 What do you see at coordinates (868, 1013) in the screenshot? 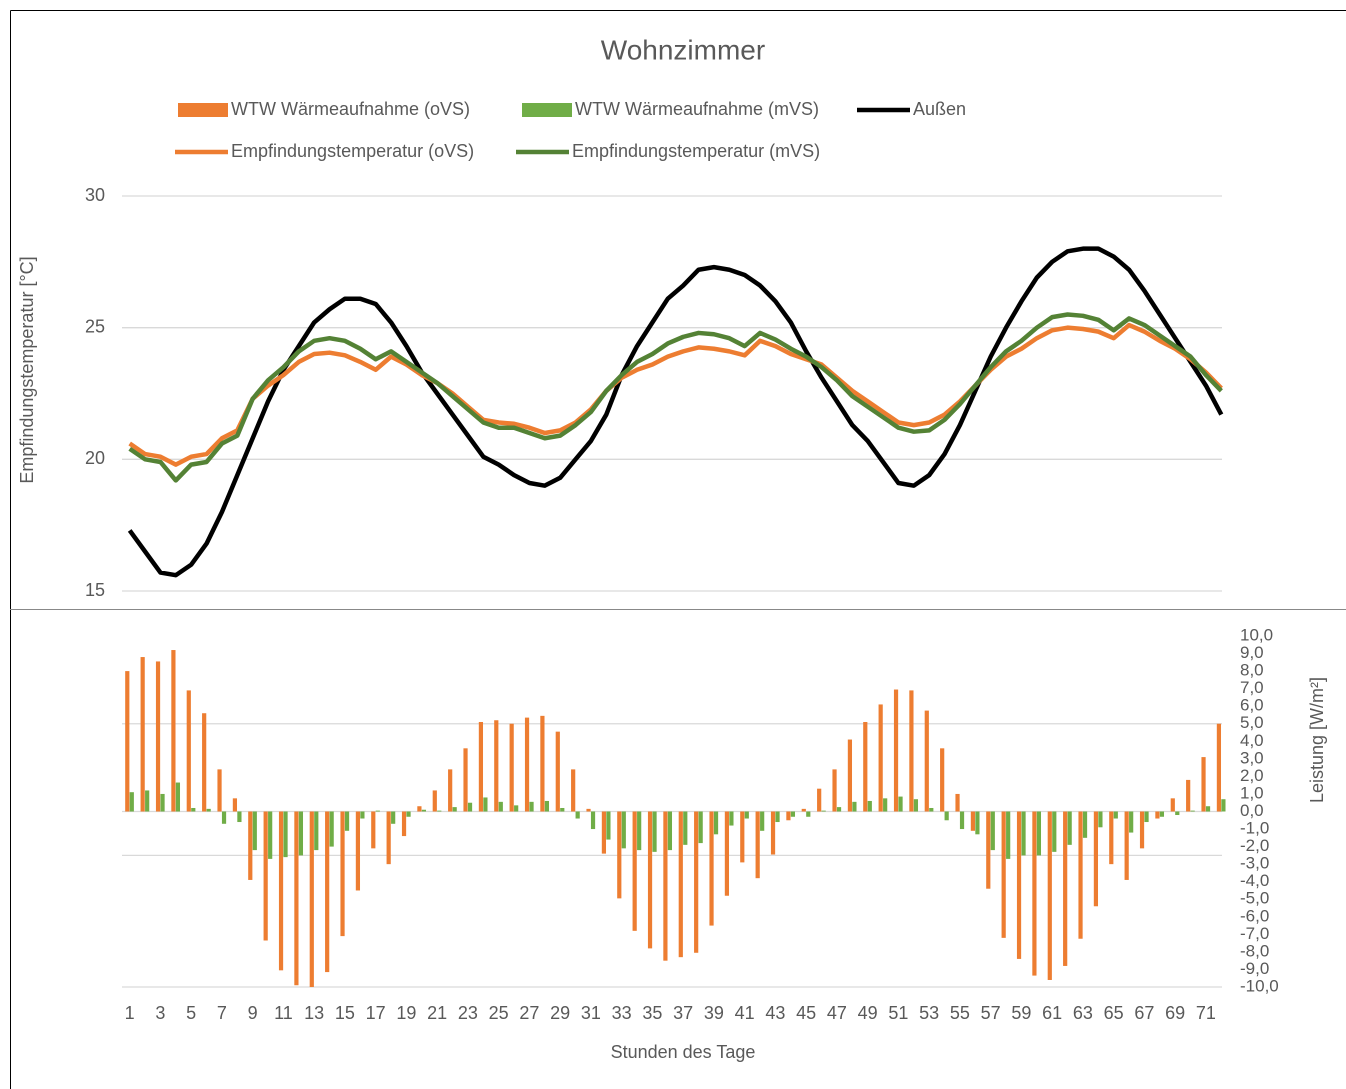
I see `x-tick-label: 49` at bounding box center [868, 1013].